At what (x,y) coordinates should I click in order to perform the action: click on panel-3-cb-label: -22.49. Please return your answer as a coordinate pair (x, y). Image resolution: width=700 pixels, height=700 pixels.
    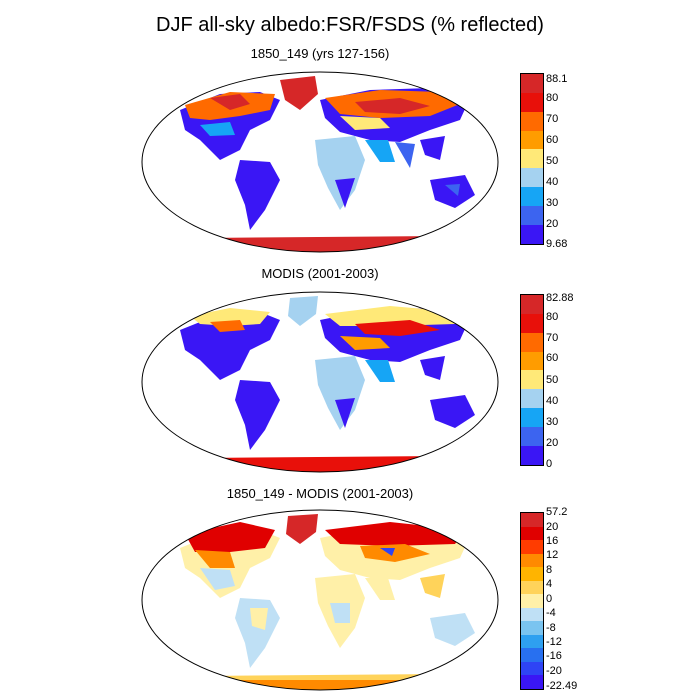
    Looking at the image, I should click on (562, 686).